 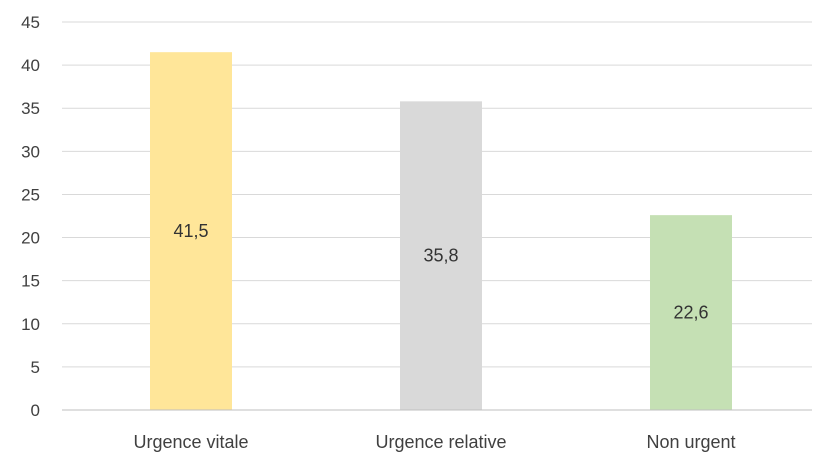 What do you see at coordinates (30, 281) in the screenshot?
I see `y-tick-label-15: 15` at bounding box center [30, 281].